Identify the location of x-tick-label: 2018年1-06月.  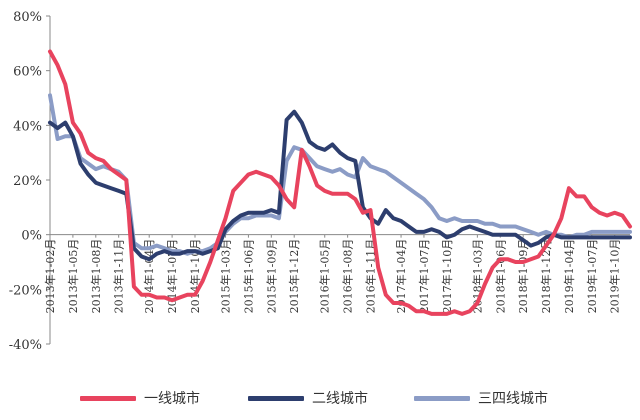
(500, 276).